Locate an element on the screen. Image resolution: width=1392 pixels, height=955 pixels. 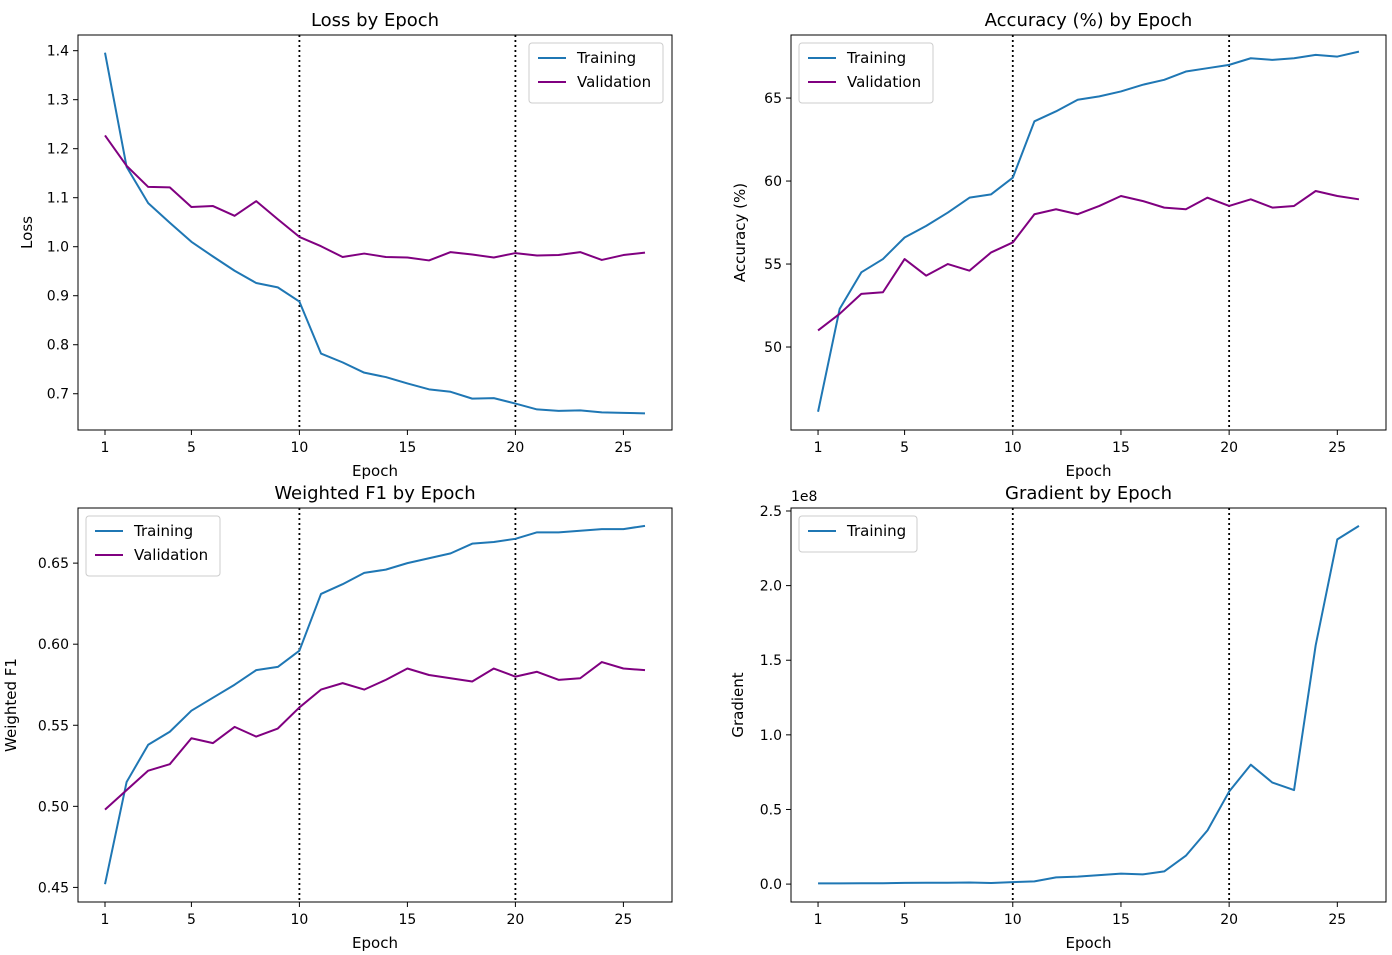
y-tick-label: 0.60 is located at coordinates (53, 645).